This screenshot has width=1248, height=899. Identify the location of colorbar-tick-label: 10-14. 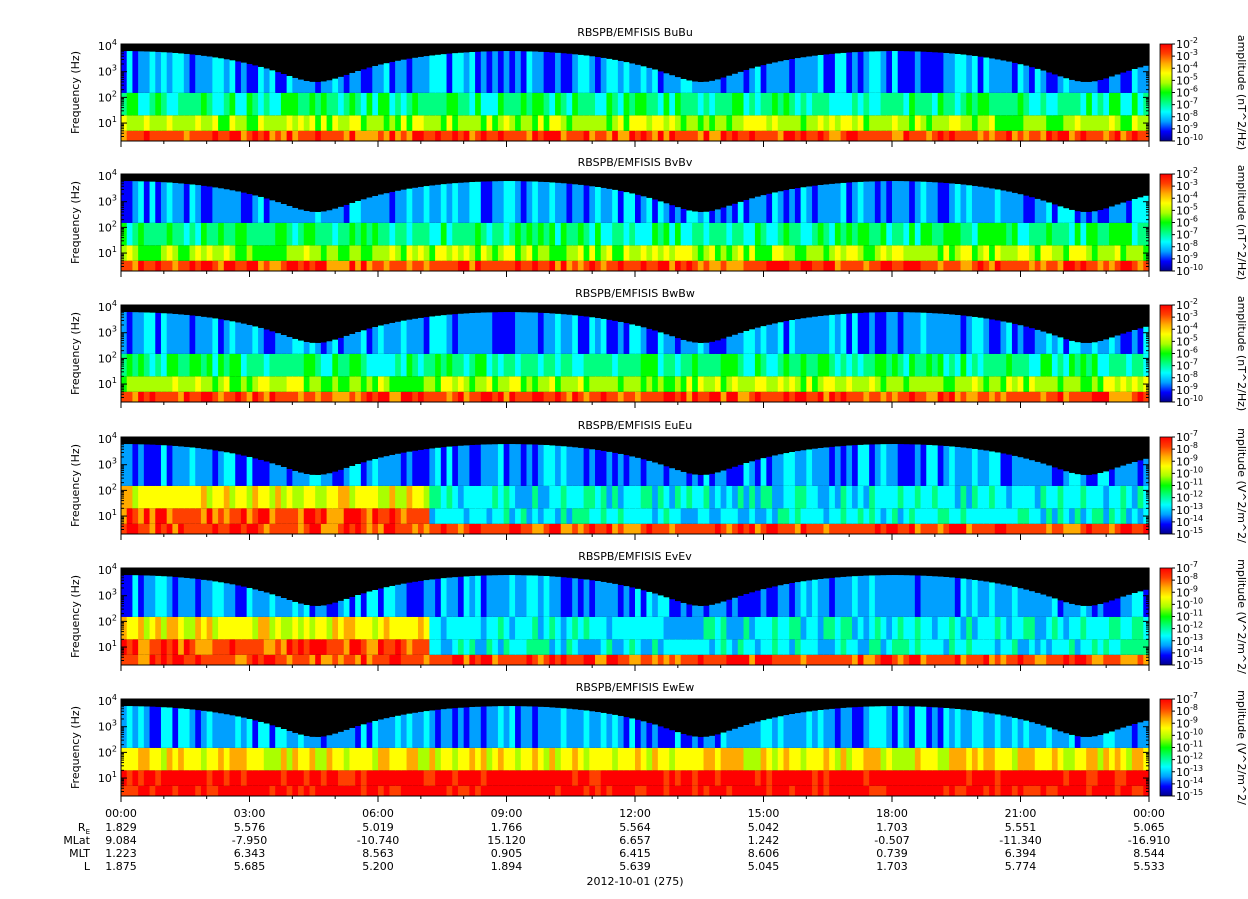
(1189, 521).